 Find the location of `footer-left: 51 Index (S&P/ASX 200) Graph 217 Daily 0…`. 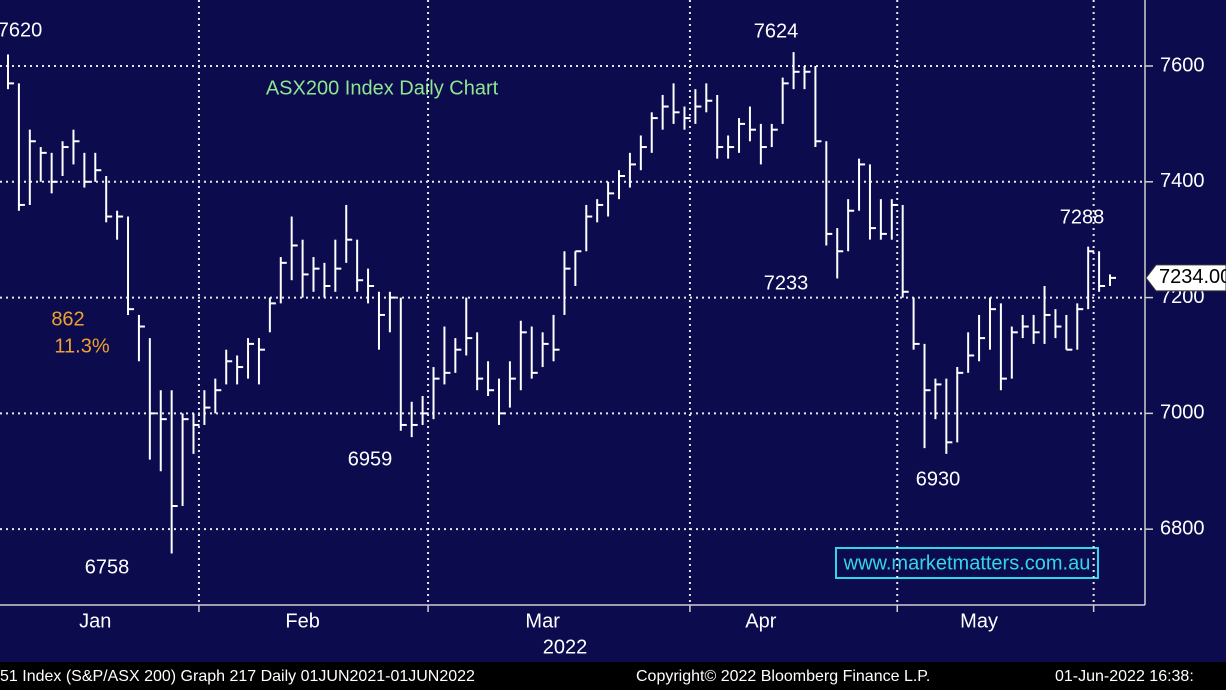

footer-left: 51 Index (S&P/ASX 200) Graph 217 Daily 0… is located at coordinates (237, 676).